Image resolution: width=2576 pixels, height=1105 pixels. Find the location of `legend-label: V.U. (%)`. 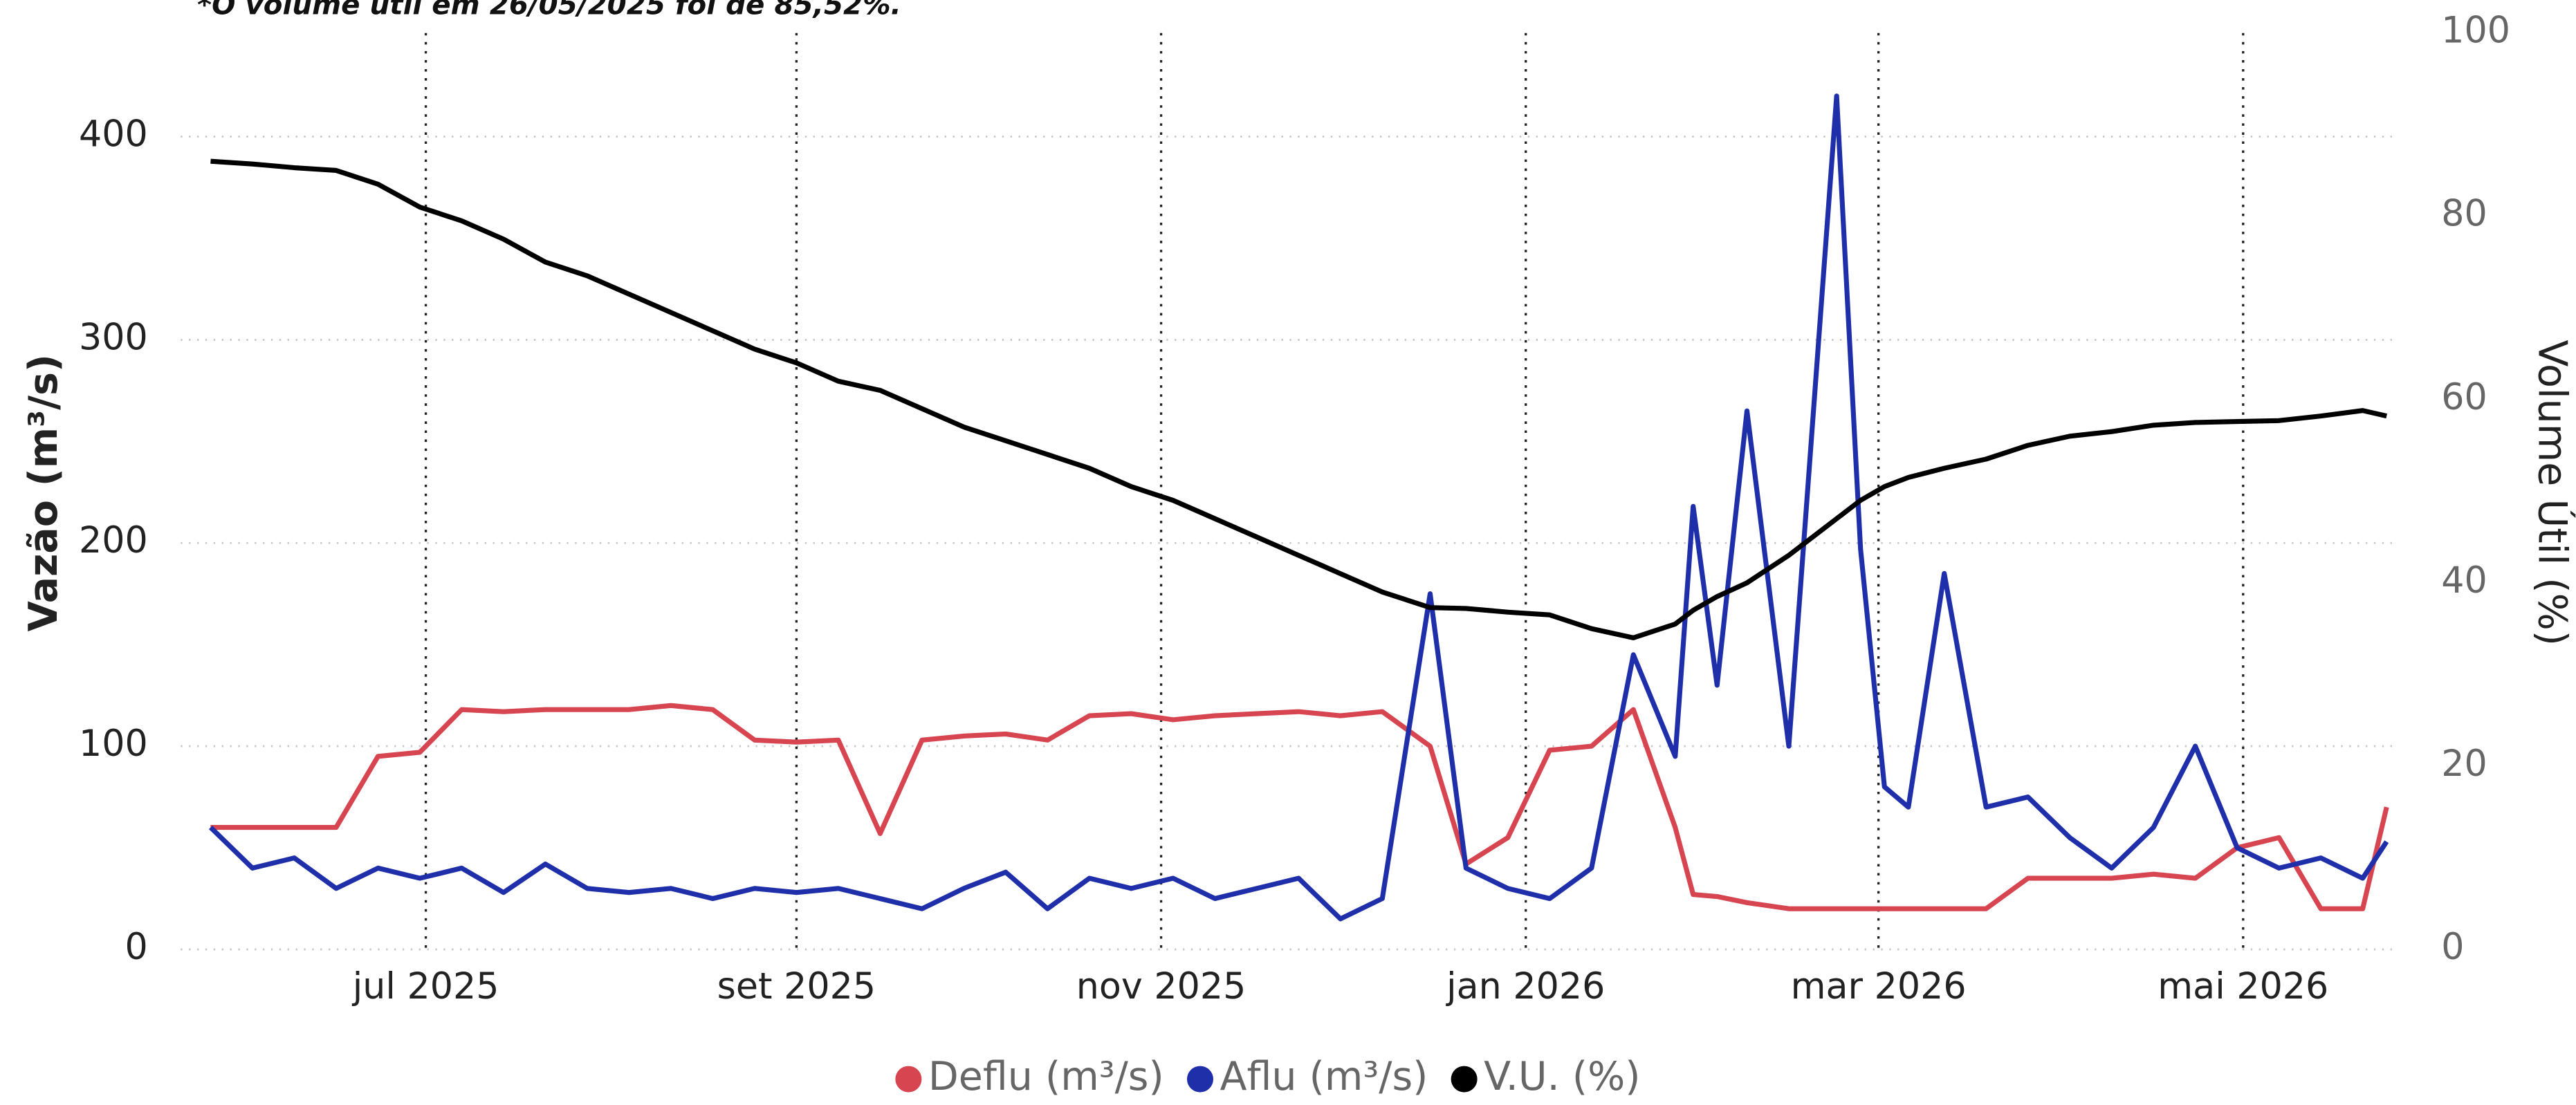

legend-label: V.U. (%) is located at coordinates (1562, 1076).